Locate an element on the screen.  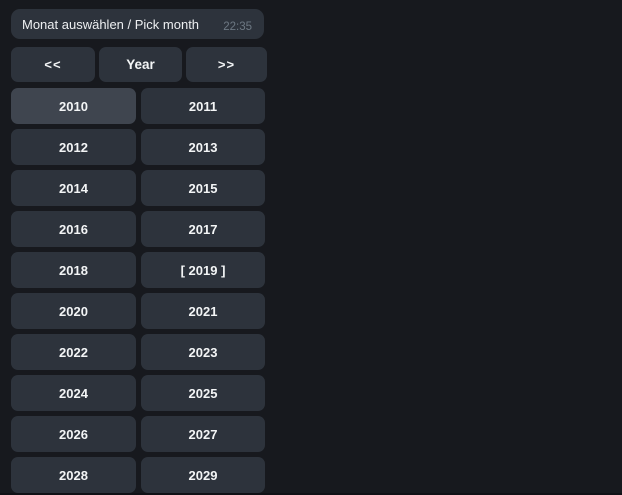
year-button: 2011 is located at coordinates (203, 106).